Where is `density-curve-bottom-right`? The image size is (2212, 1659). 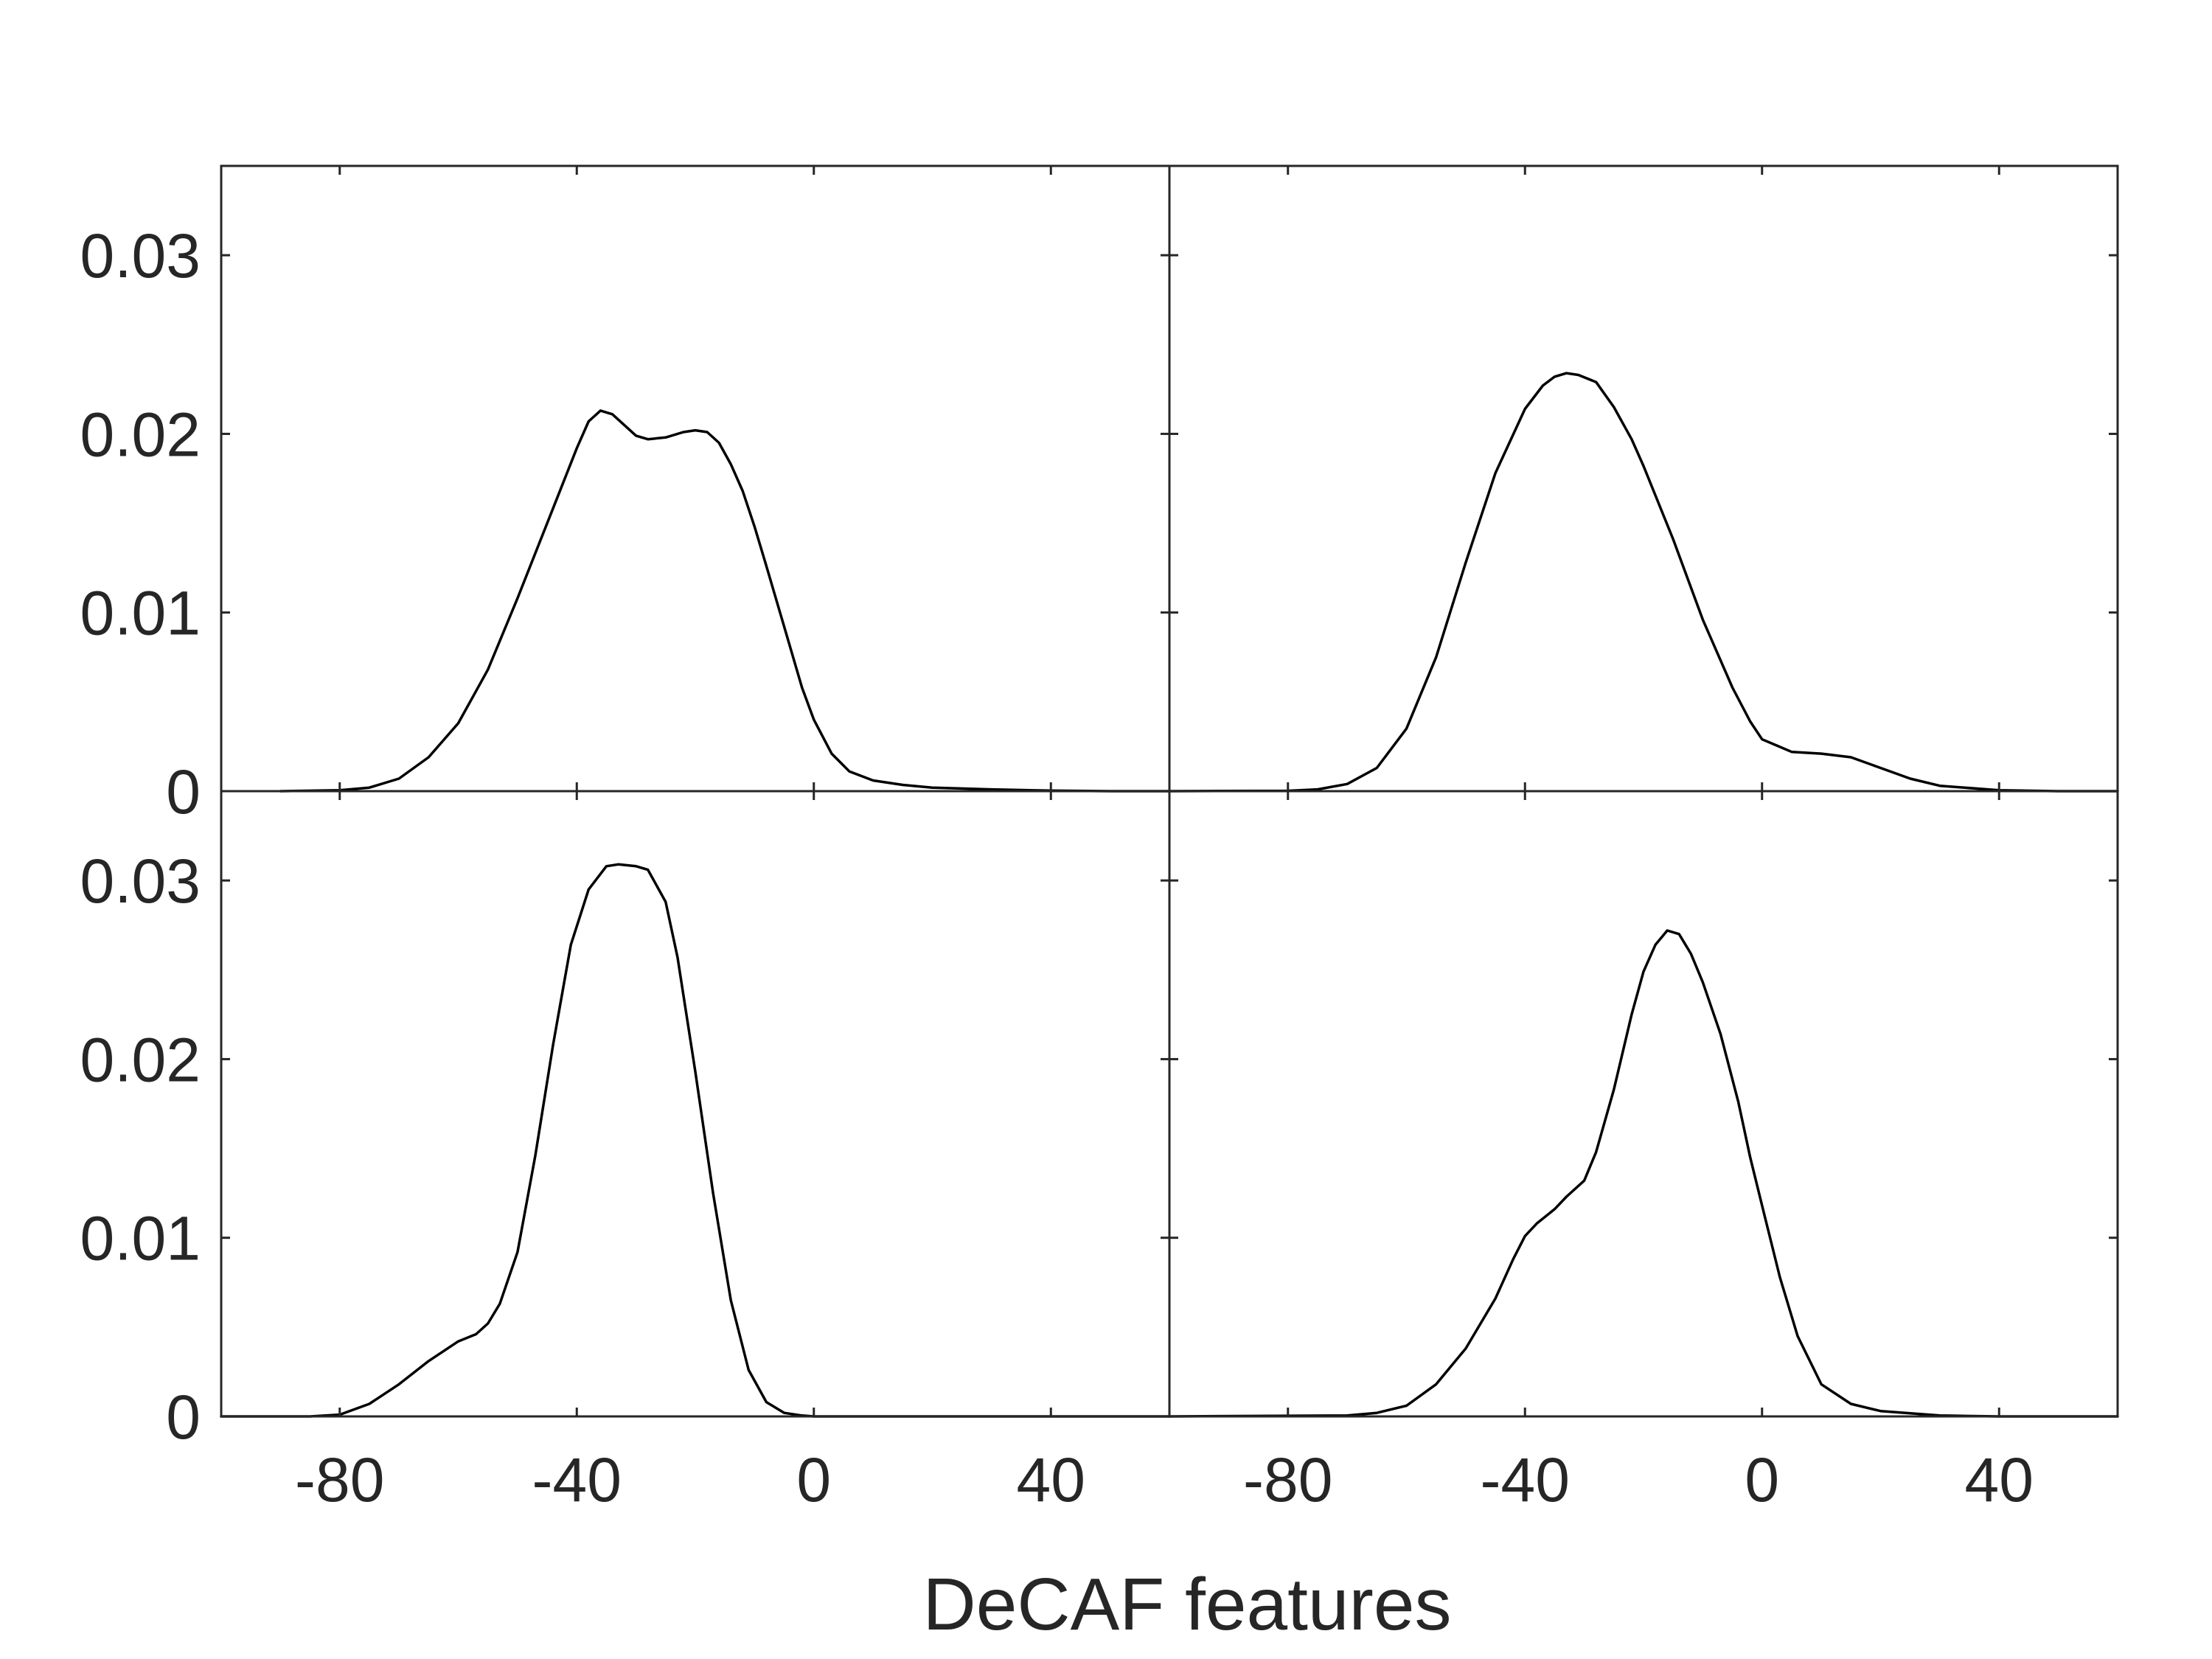 density-curve-bottom-right is located at coordinates (1643, 1173).